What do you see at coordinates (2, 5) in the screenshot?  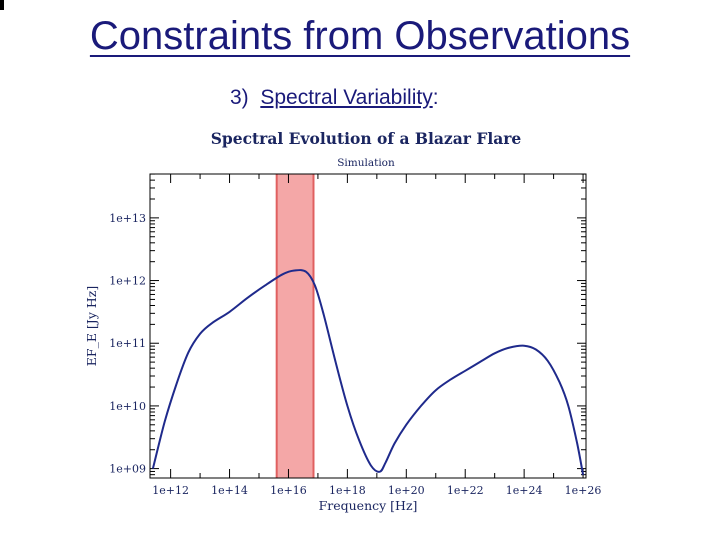 I see `corner-mark` at bounding box center [2, 5].